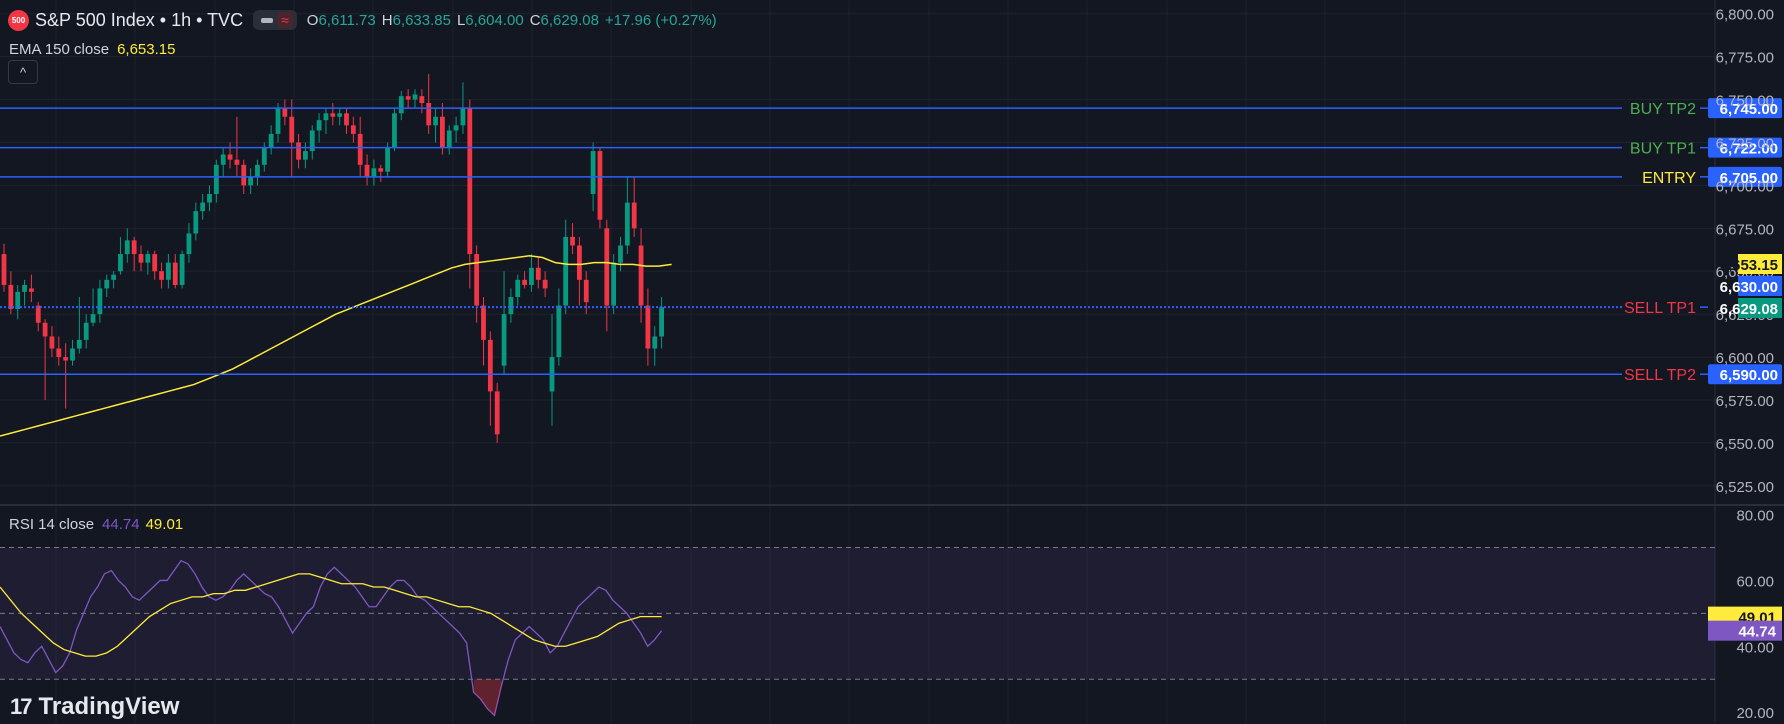 The width and height of the screenshot is (1784, 724). What do you see at coordinates (331, 638) in the screenshot?
I see `rsi-lines` at bounding box center [331, 638].